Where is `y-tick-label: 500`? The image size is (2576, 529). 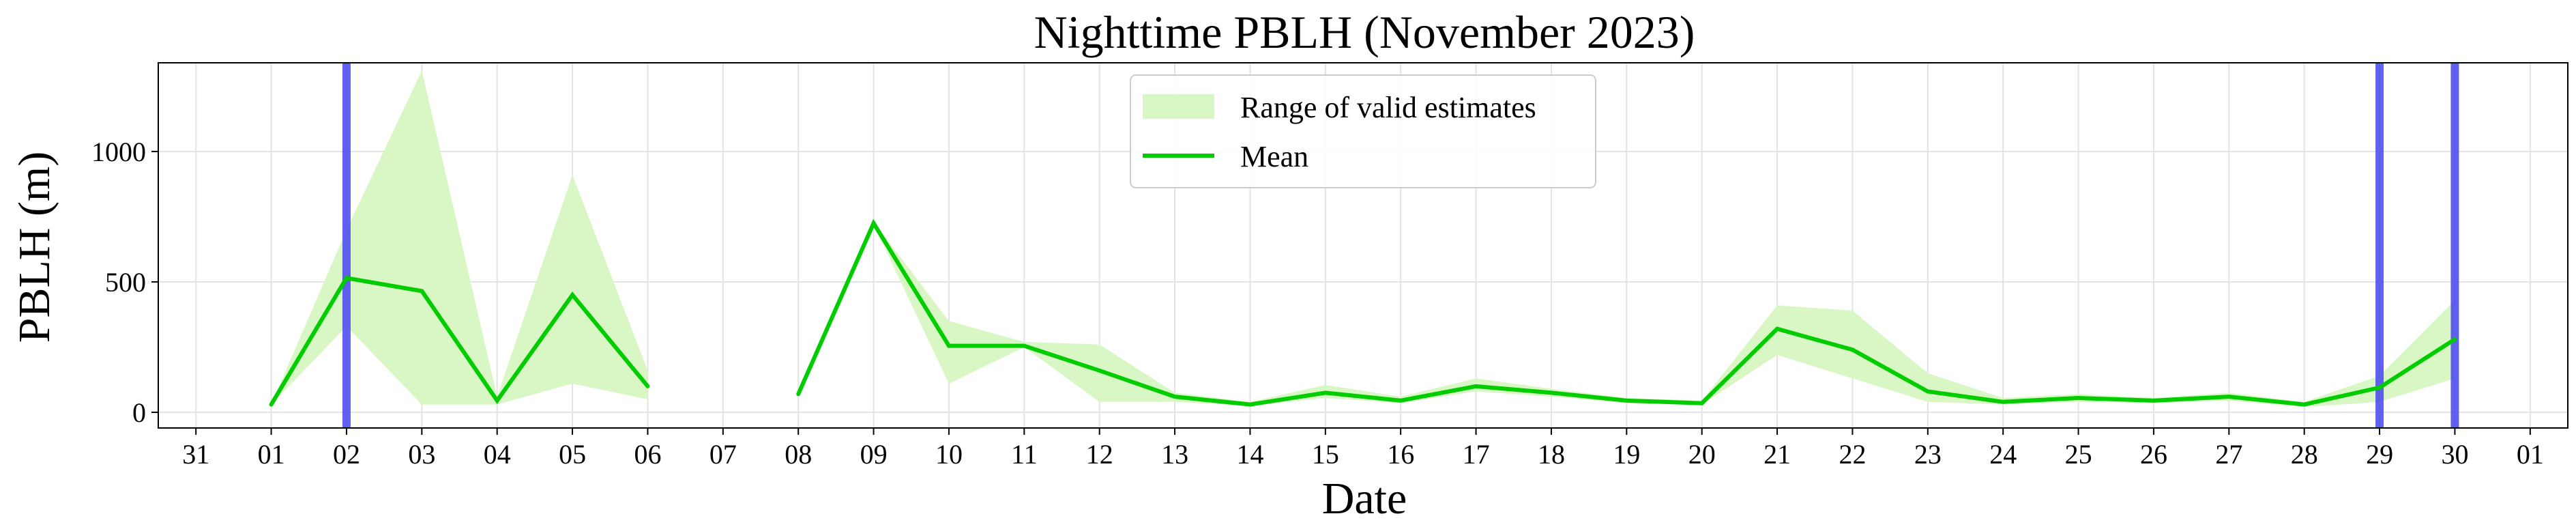
y-tick-label: 500 is located at coordinates (125, 282).